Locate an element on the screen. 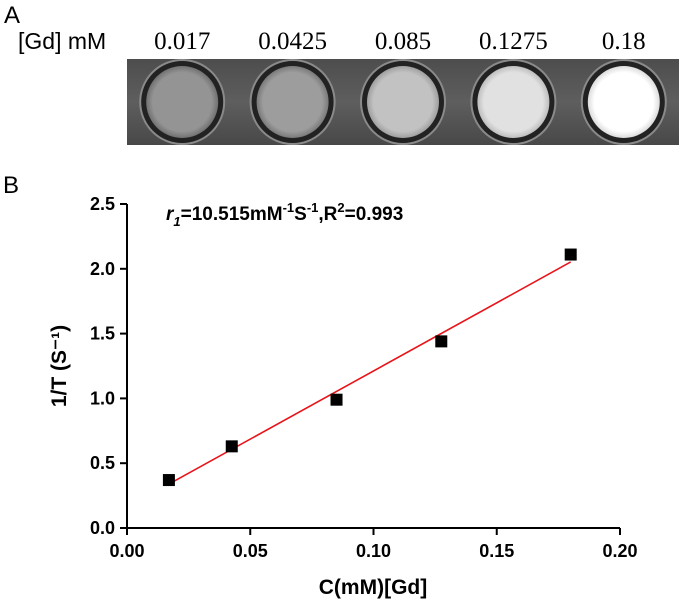 This screenshot has width=685, height=606. phantom-mri-strip is located at coordinates (403, 102).